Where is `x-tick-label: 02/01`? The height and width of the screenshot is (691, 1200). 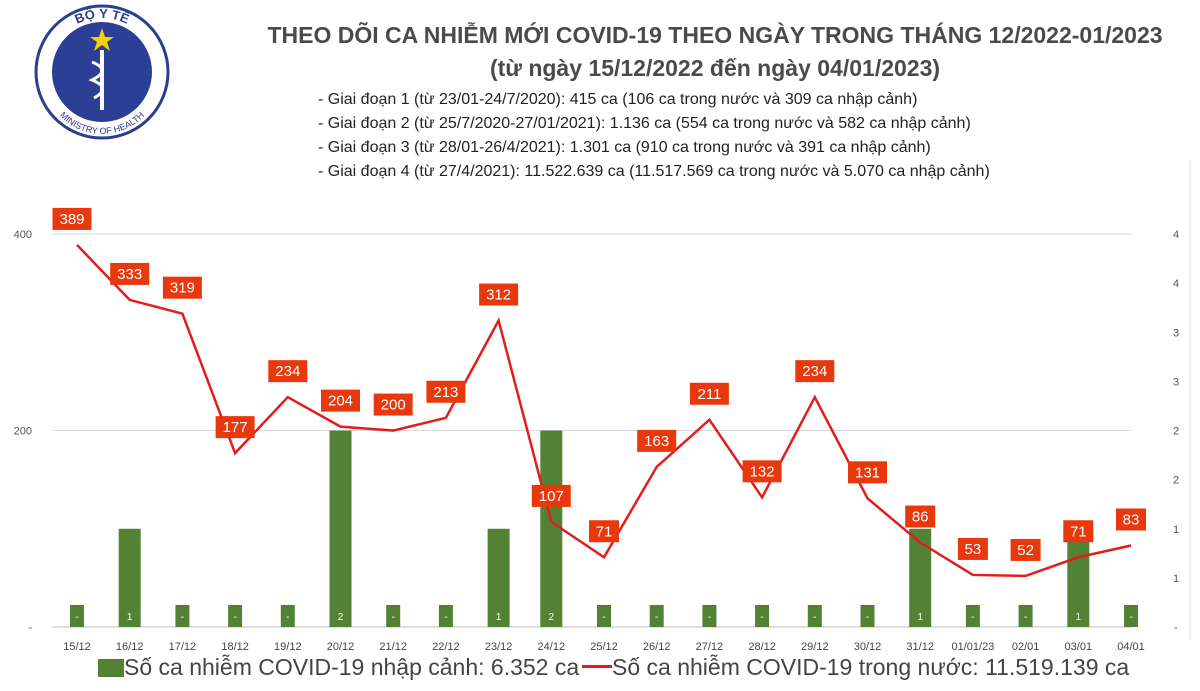 x-tick-label: 02/01 is located at coordinates (1026, 647).